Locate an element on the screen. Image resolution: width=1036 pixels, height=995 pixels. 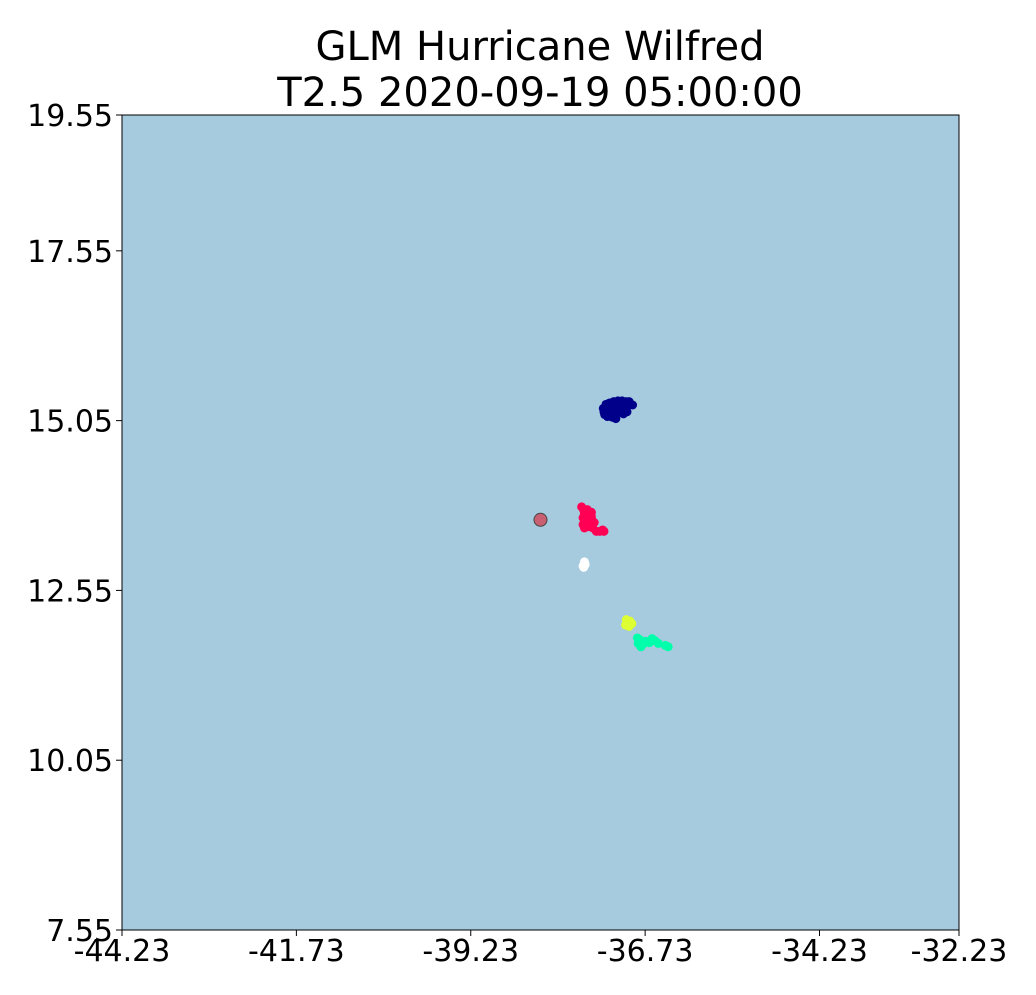
y-tick-label-5: 19.55 is located at coordinates (70, 116).